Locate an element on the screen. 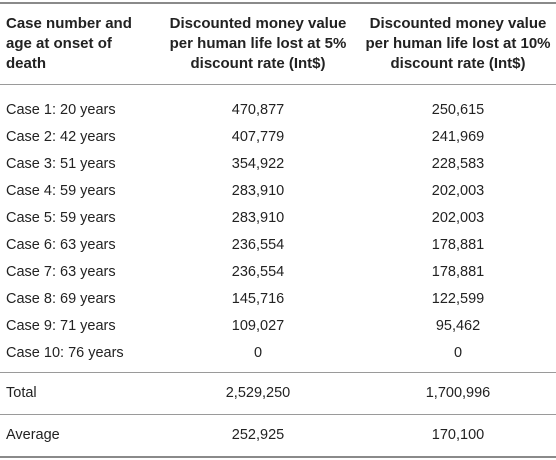 The image size is (556, 460). rate-5-cell: 0 is located at coordinates (258, 353).